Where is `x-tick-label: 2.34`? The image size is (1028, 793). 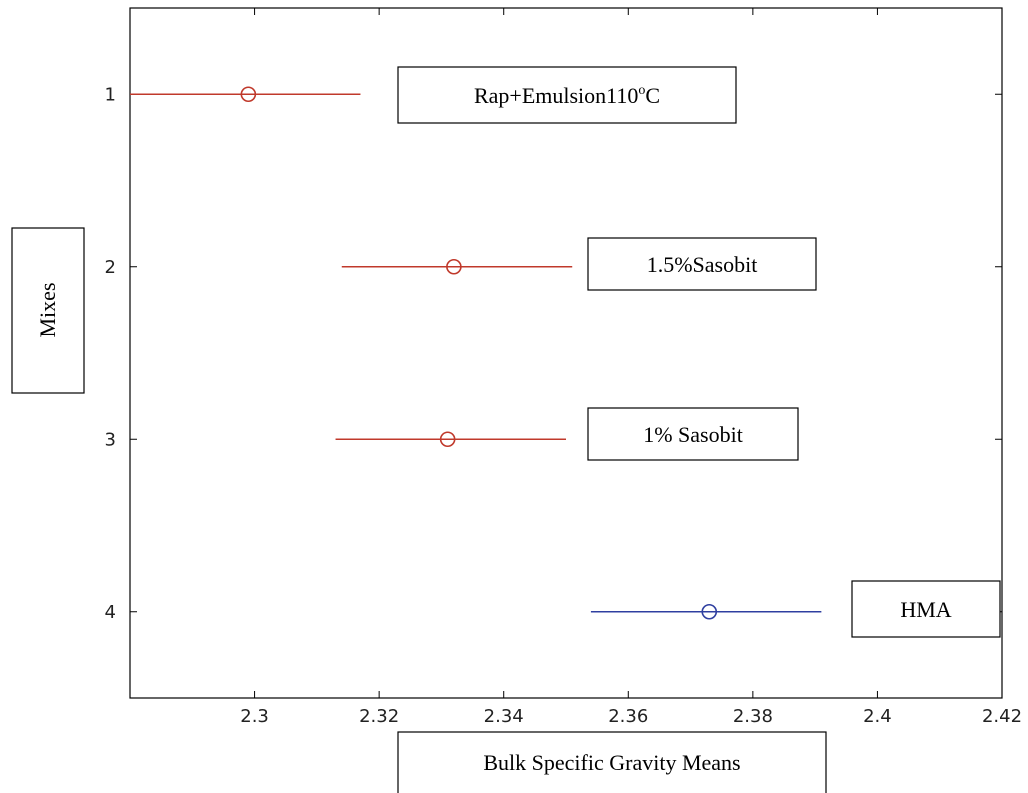 x-tick-label: 2.34 is located at coordinates (504, 716).